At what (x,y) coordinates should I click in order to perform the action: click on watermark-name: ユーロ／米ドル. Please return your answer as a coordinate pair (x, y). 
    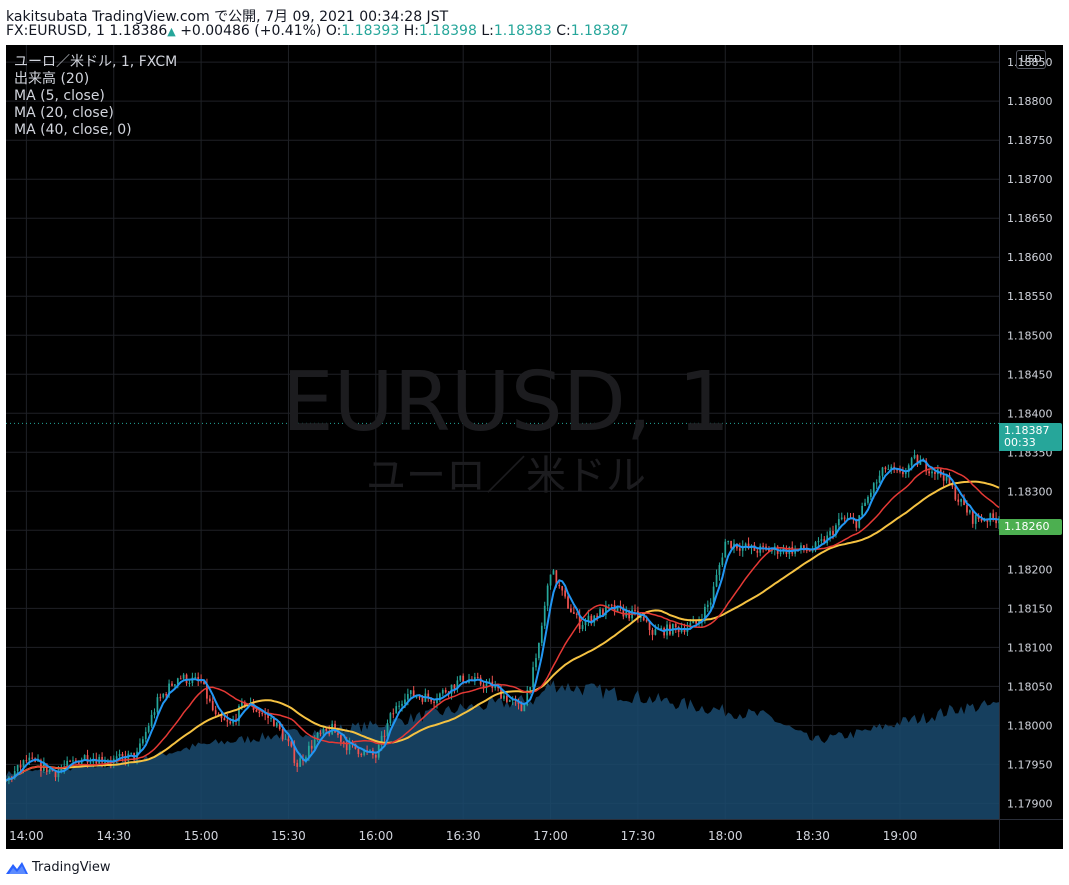
    Looking at the image, I should click on (506, 476).